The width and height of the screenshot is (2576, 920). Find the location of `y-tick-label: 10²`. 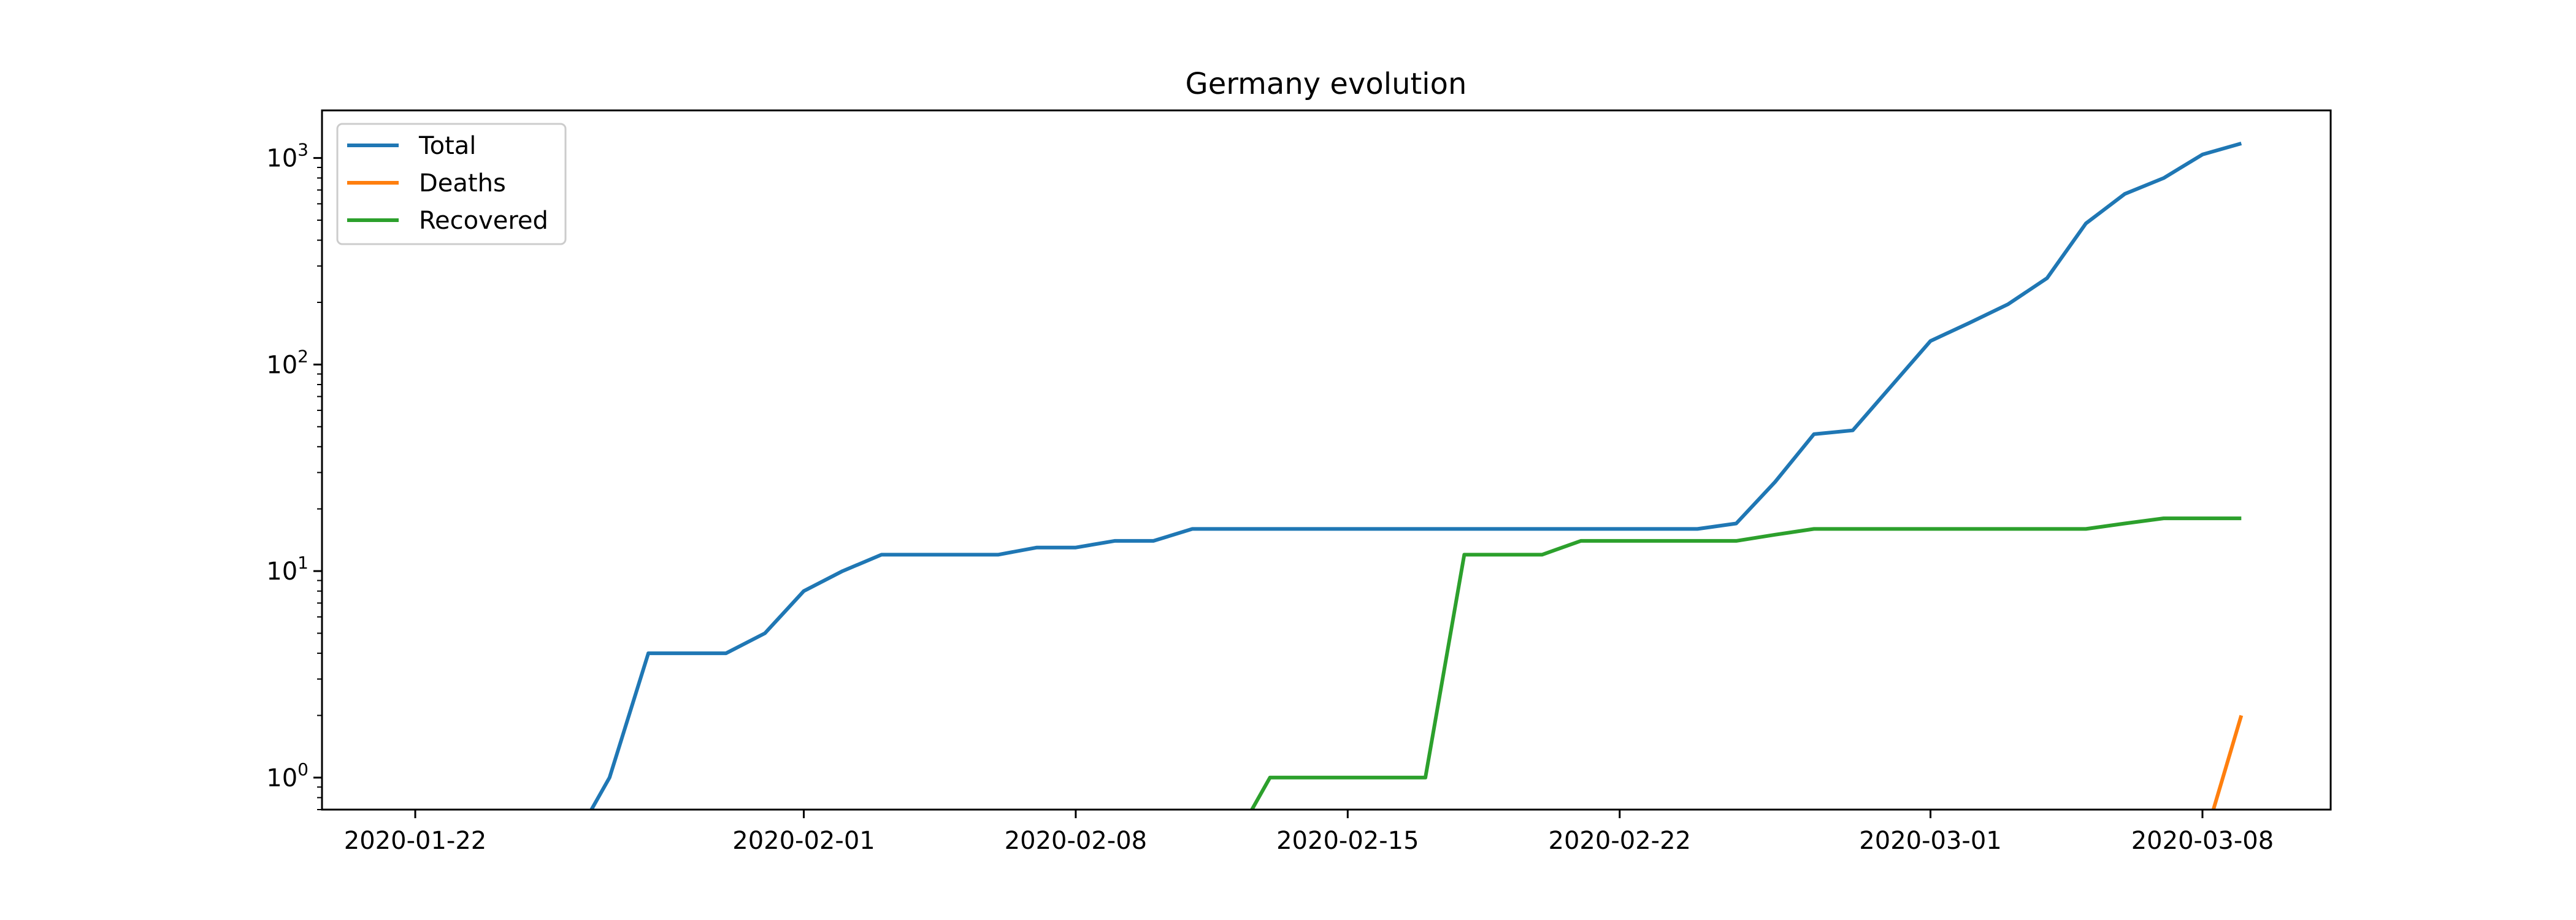

y-tick-label: 10² is located at coordinates (287, 362).